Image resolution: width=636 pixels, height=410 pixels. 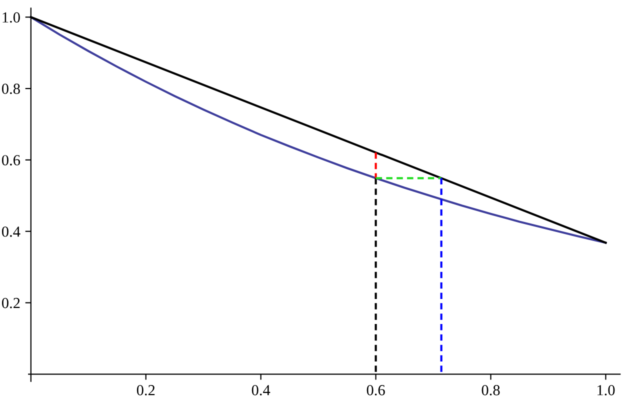 What do you see at coordinates (375, 390) in the screenshot?
I see `x-tick-label: 0.6` at bounding box center [375, 390].